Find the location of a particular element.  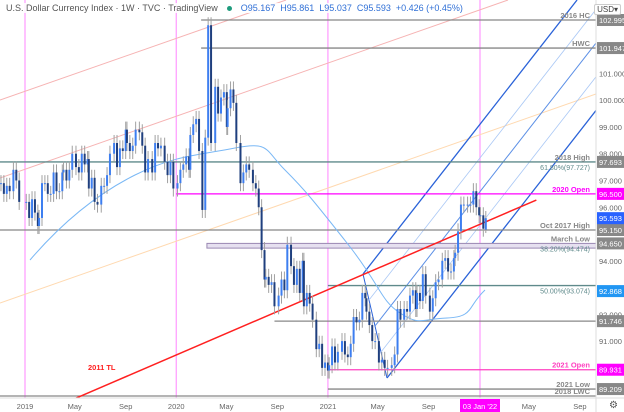

price-tag: 95.593 is located at coordinates (610, 218).